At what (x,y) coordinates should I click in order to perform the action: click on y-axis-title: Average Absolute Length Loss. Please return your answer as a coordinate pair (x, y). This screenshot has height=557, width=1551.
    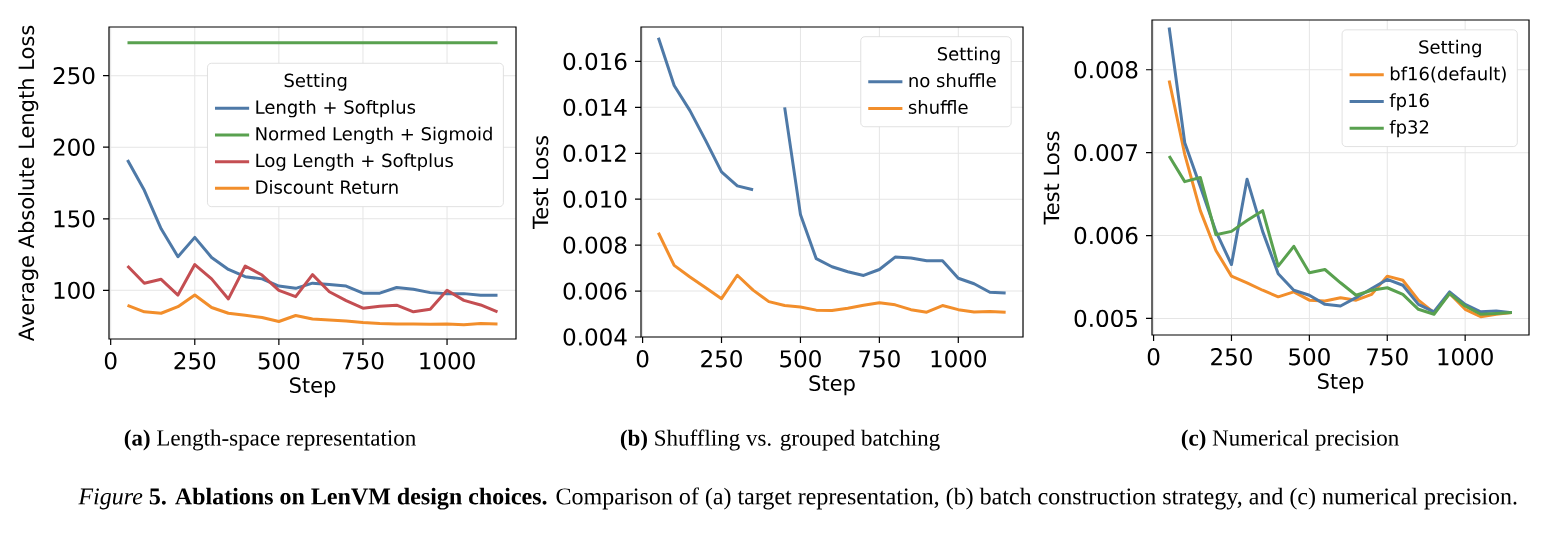
    Looking at the image, I should click on (28, 183).